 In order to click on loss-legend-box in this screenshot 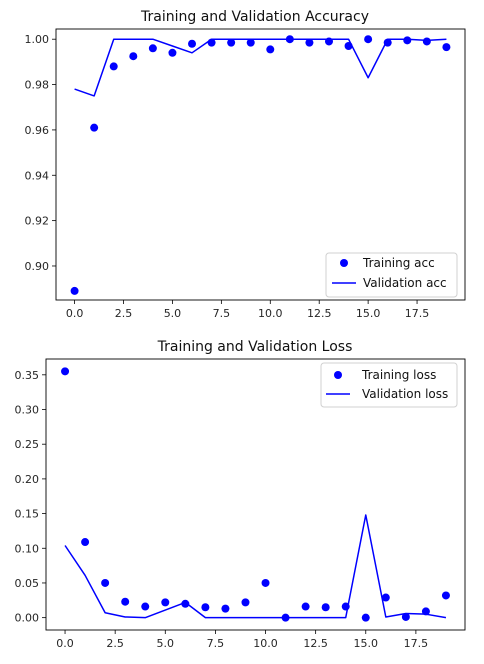, I will do `click(389, 385)`.